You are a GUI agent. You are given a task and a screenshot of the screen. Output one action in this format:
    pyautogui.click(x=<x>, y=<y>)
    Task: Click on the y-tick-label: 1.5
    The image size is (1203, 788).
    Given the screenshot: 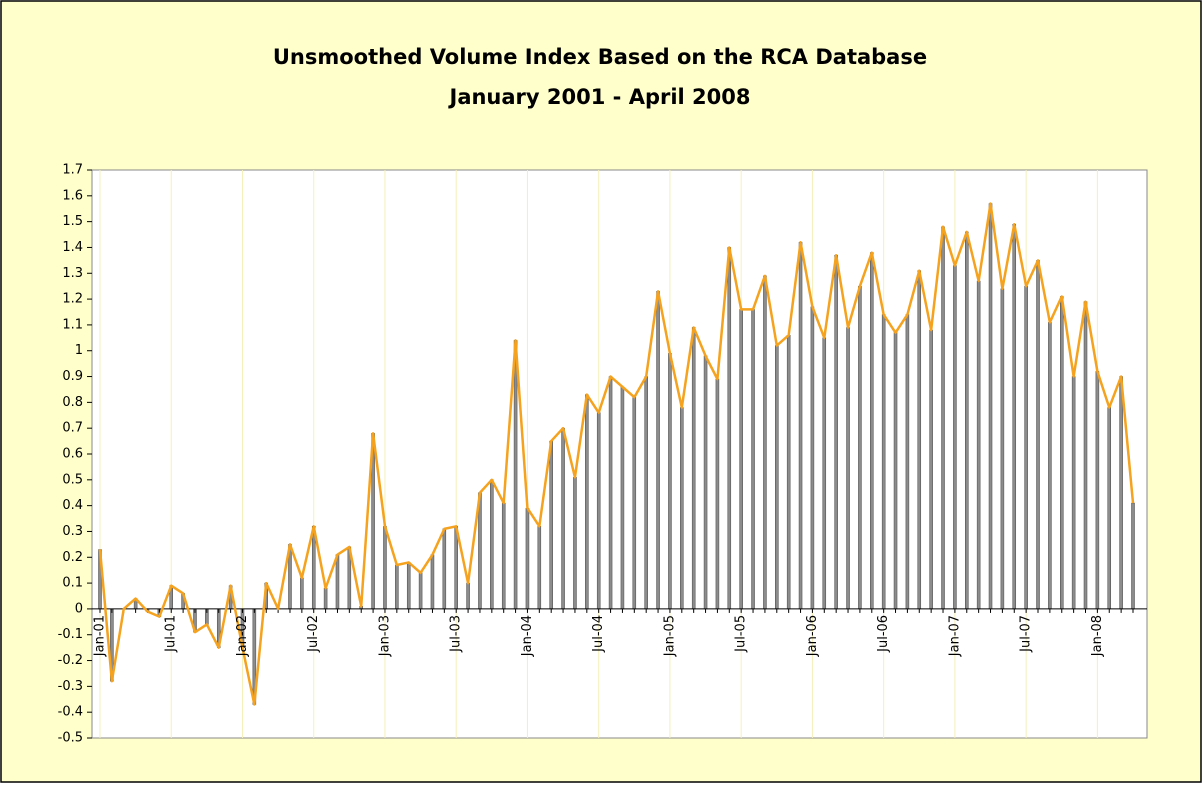 What is the action you would take?
    pyautogui.click(x=72, y=221)
    